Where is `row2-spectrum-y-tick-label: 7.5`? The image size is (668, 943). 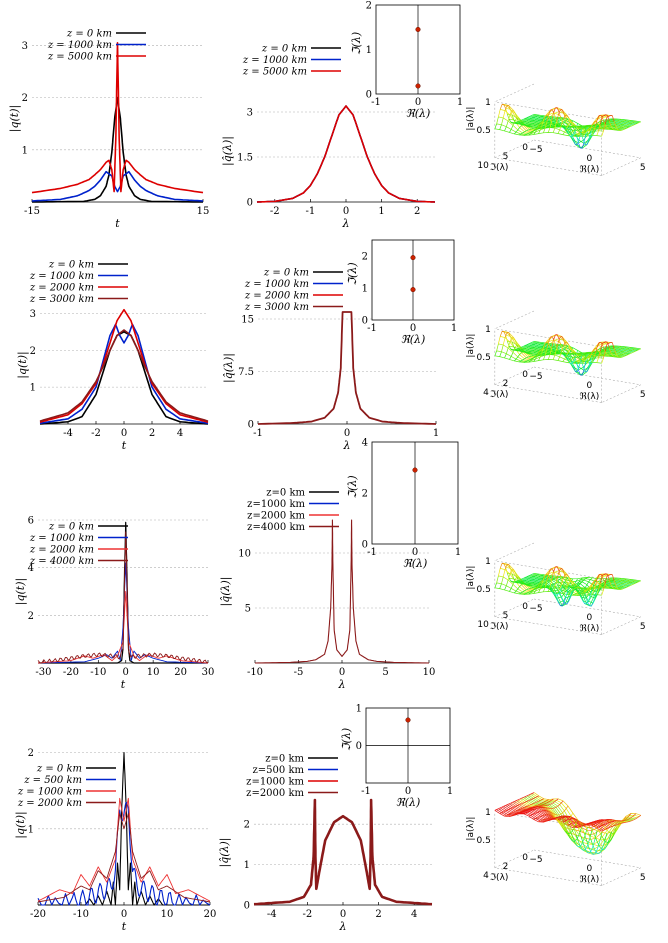
row2-spectrum-y-tick-label: 7.5 is located at coordinates (246, 372).